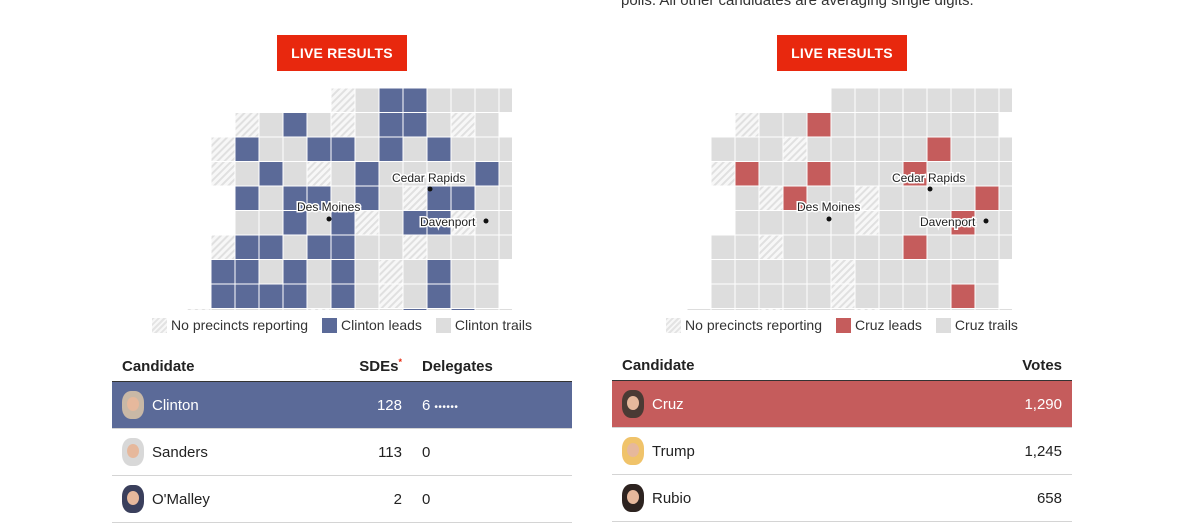 This screenshot has width=1192, height=531. What do you see at coordinates (842, 404) in the screenshot?
I see `table-row: Cruz 1,290` at bounding box center [842, 404].